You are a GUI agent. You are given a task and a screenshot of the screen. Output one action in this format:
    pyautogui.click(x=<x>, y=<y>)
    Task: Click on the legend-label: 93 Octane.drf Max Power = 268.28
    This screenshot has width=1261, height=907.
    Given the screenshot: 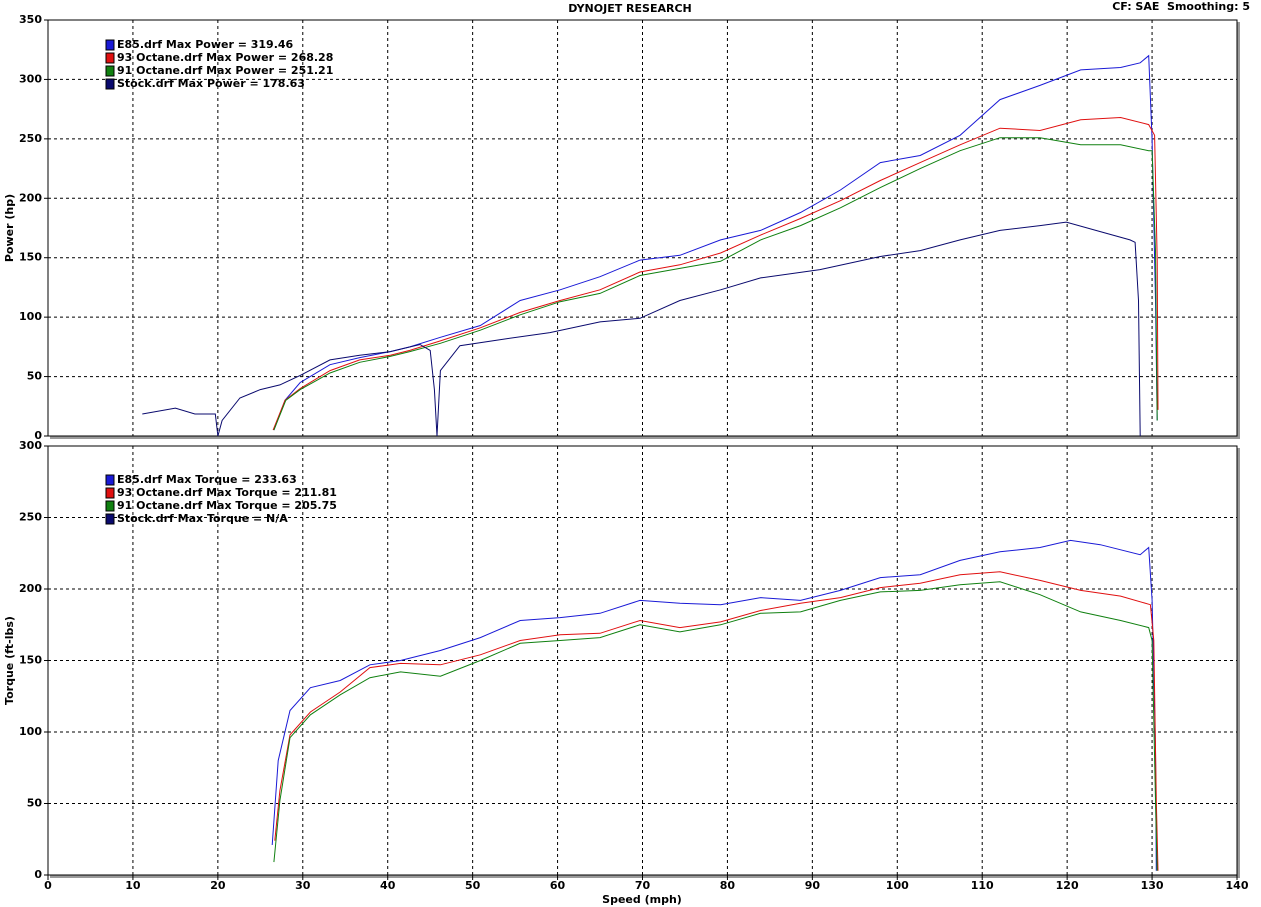 What is the action you would take?
    pyautogui.click(x=225, y=57)
    